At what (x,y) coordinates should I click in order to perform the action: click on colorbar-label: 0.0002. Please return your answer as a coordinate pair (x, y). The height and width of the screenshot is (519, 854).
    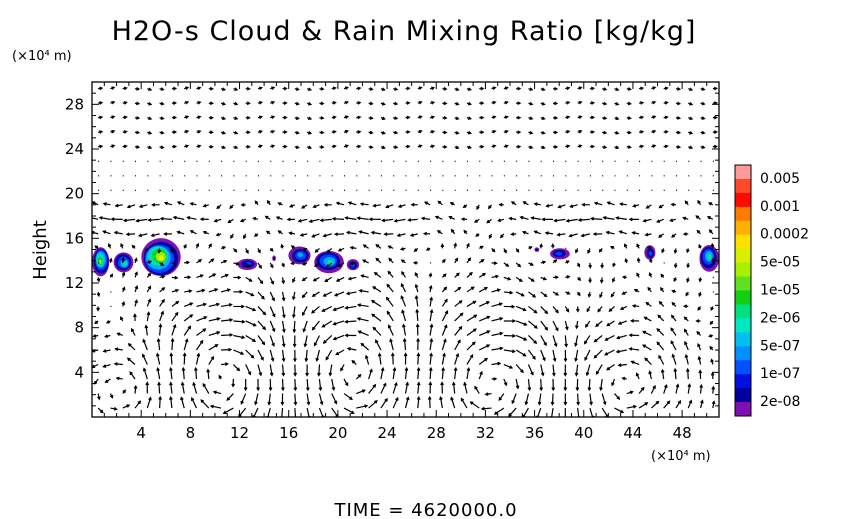
    Looking at the image, I should click on (784, 235).